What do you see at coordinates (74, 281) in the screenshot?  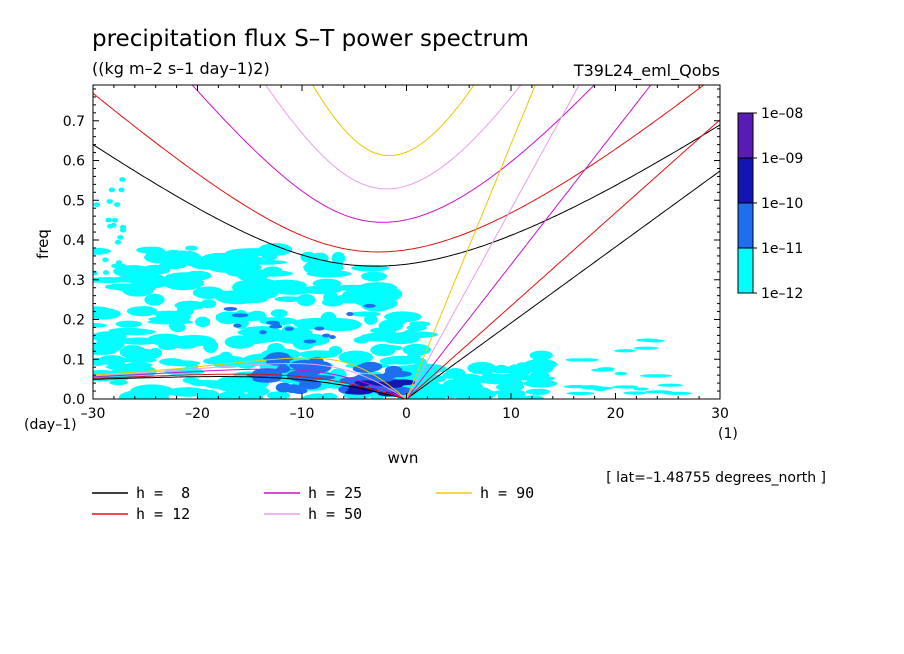 I see `y-tick-label: 0.3` at bounding box center [74, 281].